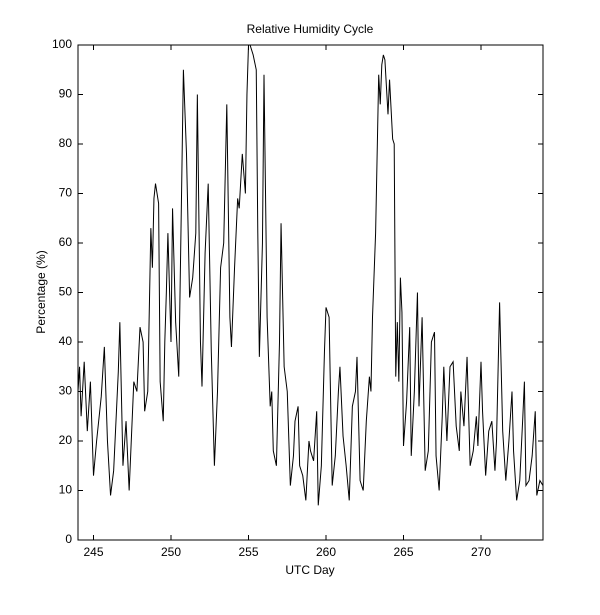 Image resolution: width=600 pixels, height=615 pixels. Describe the element at coordinates (481, 552) in the screenshot. I see `x-tick-label: 270` at that location.